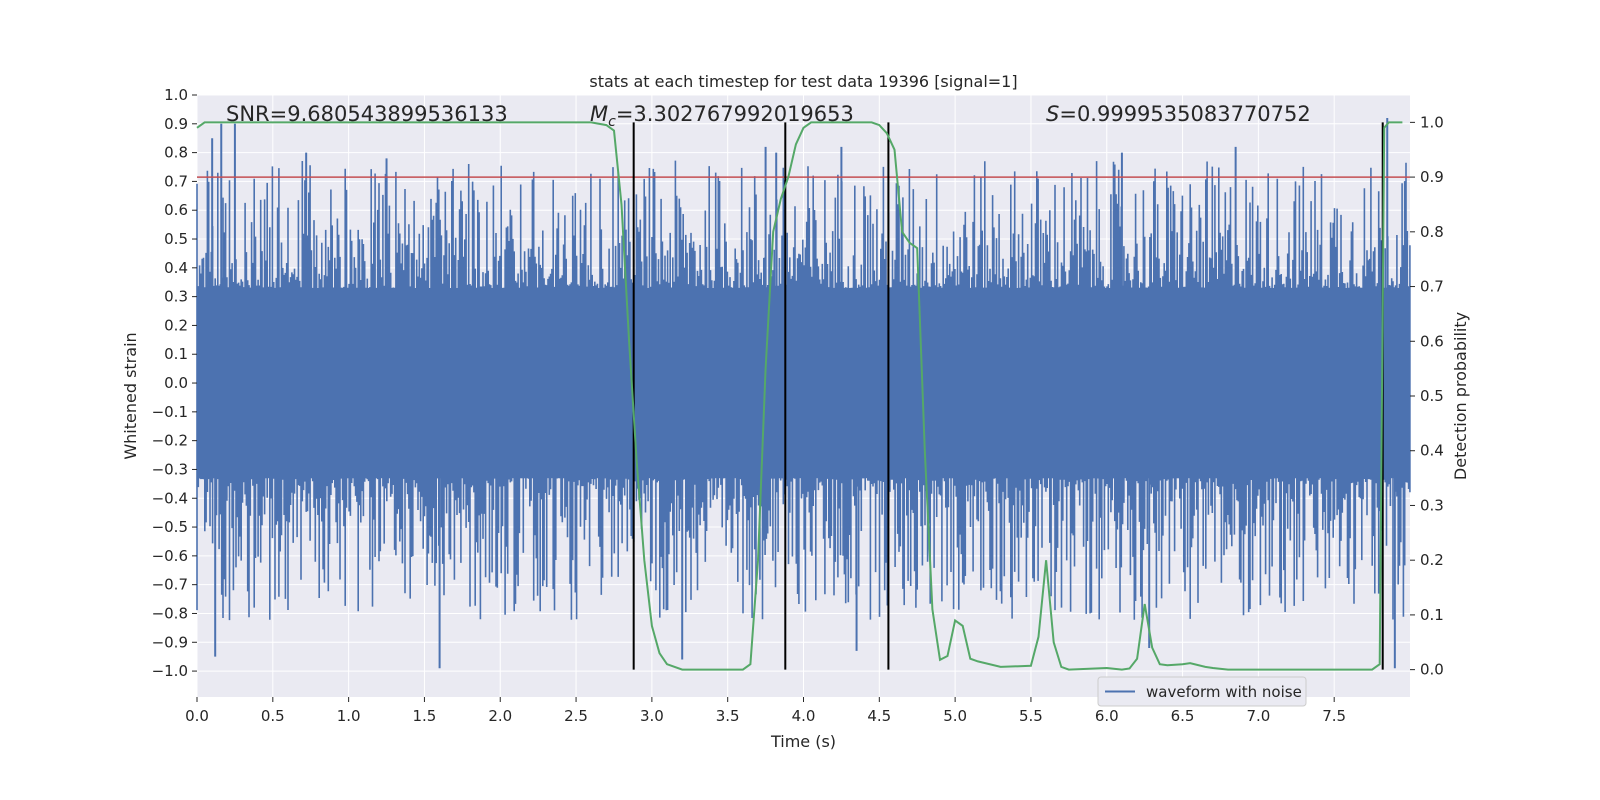 The height and width of the screenshot is (800, 1600). Describe the element at coordinates (176, 181) in the screenshot. I see `y-tick-label: 0.7` at that location.